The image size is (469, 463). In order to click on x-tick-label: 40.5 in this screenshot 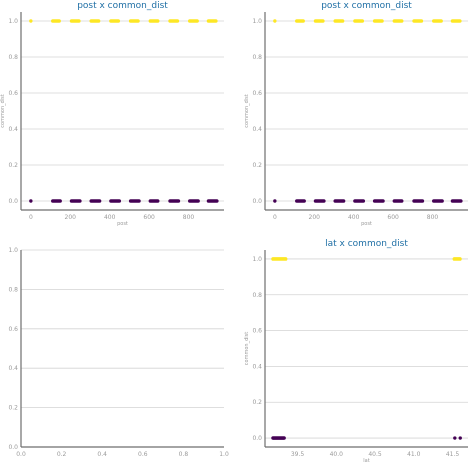, I will do `click(375, 454)`.